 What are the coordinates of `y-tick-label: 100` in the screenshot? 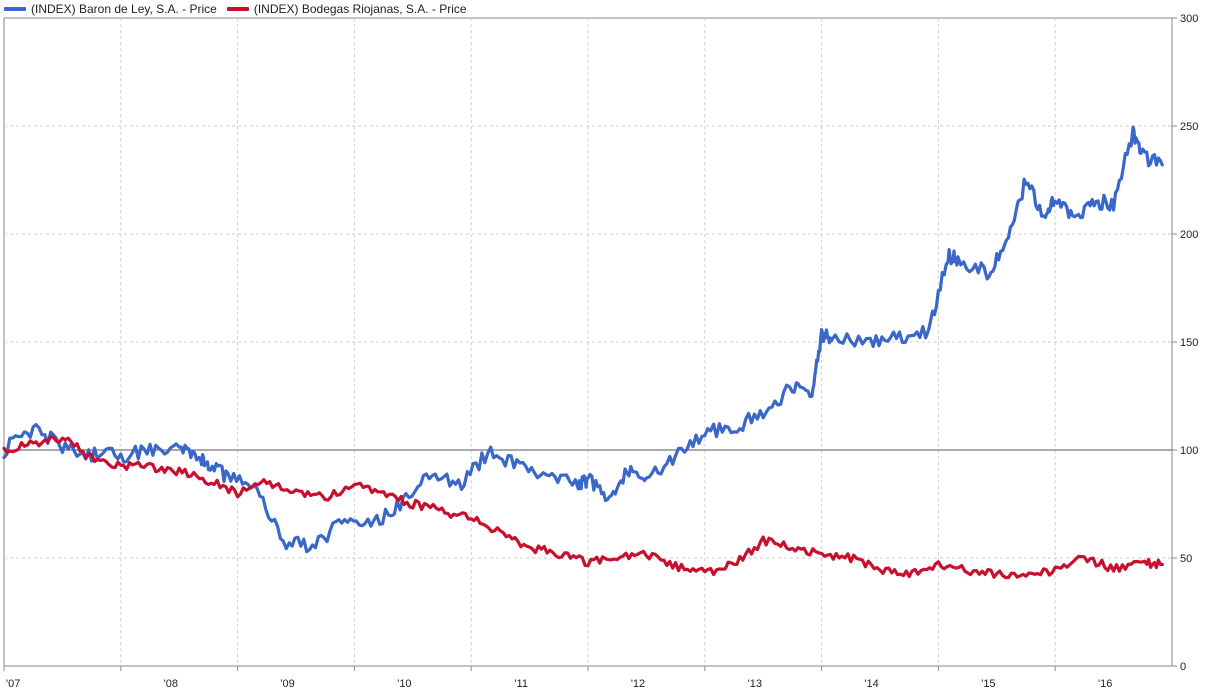 It's located at (1189, 451).